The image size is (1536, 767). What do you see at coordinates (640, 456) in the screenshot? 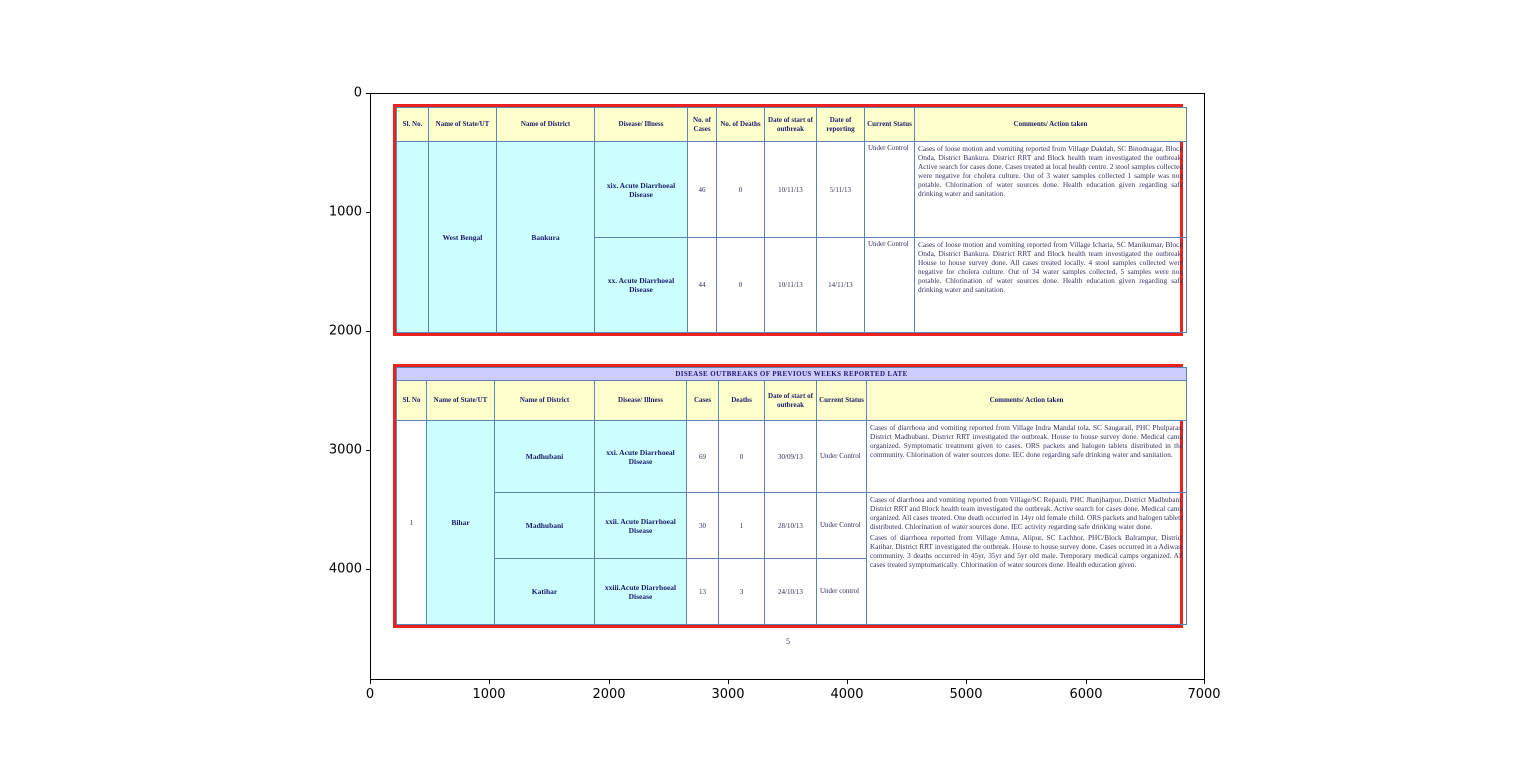
I see `disease-cell: xxi. Acute Diarrhoeal Disease` at bounding box center [640, 456].